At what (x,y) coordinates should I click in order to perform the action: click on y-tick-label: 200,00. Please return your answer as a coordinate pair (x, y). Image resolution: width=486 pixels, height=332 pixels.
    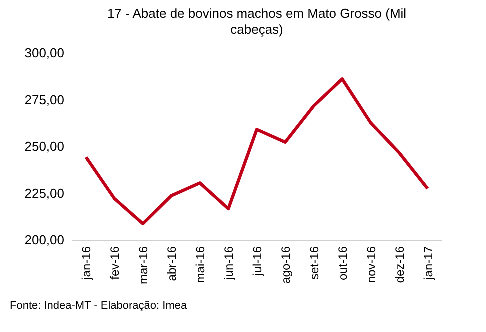
    Looking at the image, I should click on (44, 240).